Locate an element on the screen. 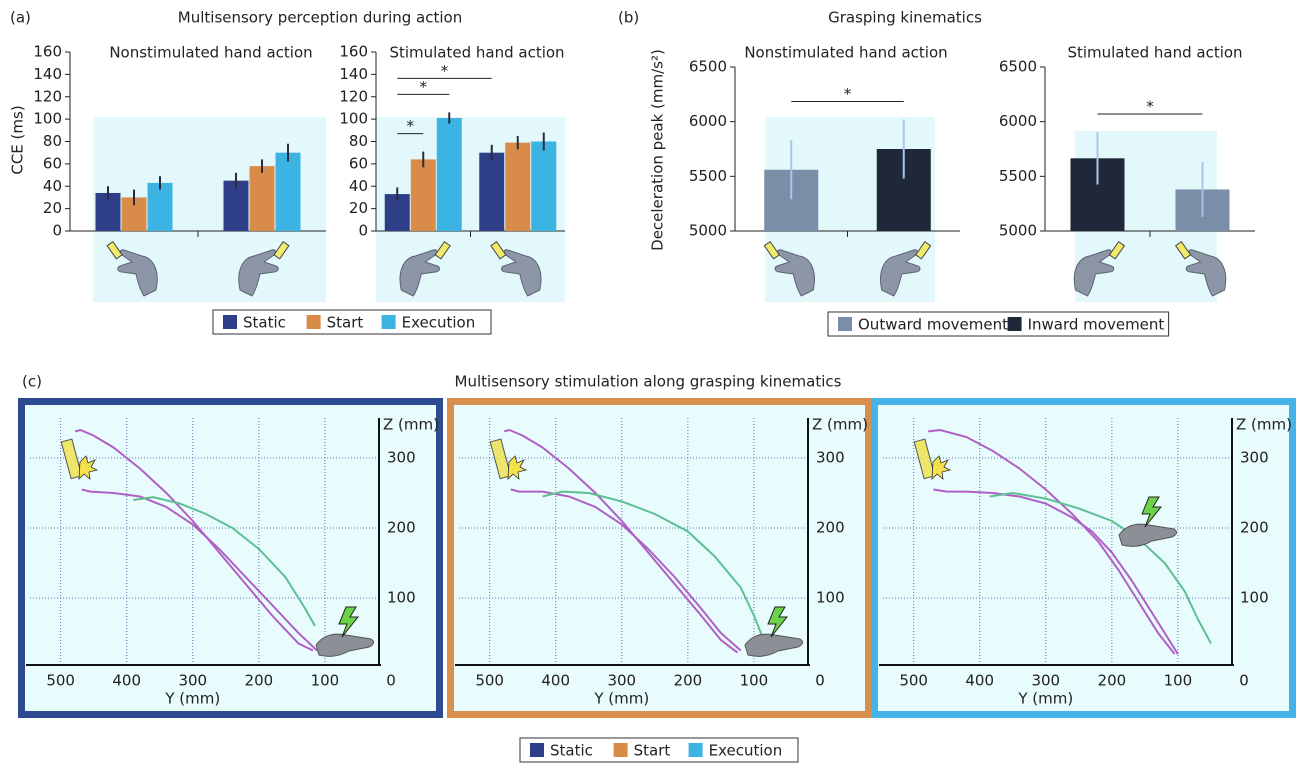 The width and height of the screenshot is (1297, 773). y-tick-label: 140 is located at coordinates (353, 74).